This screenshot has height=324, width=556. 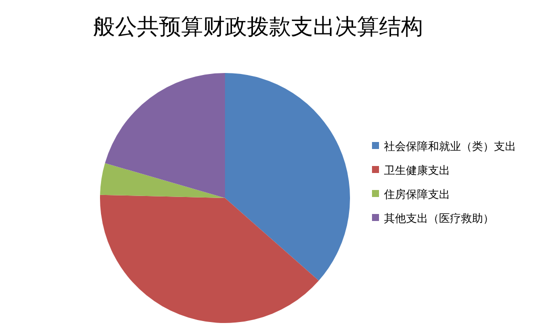 I want to click on legend-label: 卫生健康支出, so click(x=417, y=170).